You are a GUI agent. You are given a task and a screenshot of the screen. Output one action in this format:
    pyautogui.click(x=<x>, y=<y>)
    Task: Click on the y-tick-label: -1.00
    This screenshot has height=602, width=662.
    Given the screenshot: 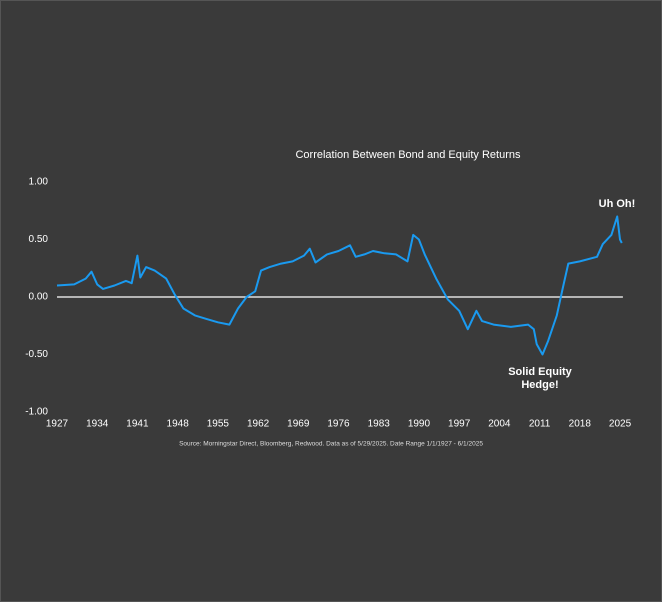 What is the action you would take?
    pyautogui.click(x=36, y=412)
    